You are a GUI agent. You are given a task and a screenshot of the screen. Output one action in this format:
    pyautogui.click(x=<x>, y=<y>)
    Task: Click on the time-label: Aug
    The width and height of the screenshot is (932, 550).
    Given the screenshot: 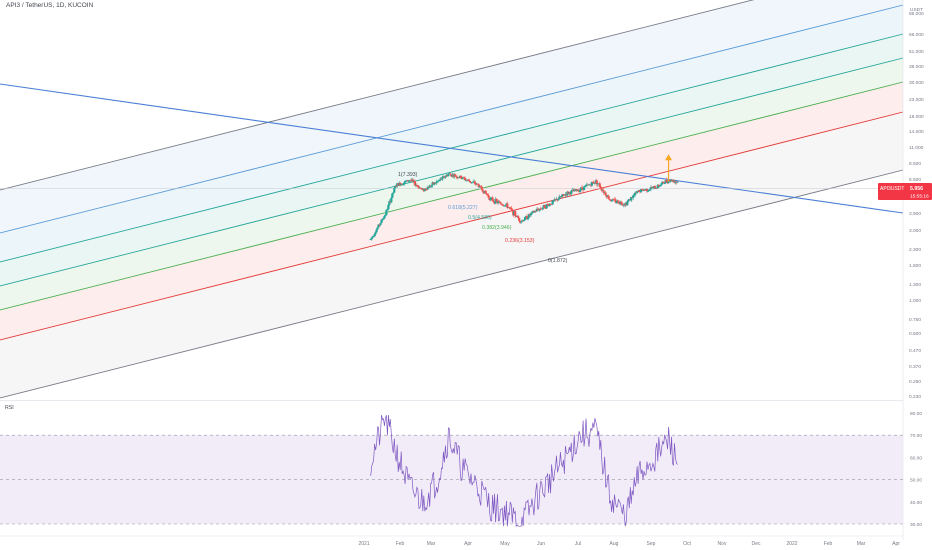 What is the action you would take?
    pyautogui.click(x=614, y=544)
    